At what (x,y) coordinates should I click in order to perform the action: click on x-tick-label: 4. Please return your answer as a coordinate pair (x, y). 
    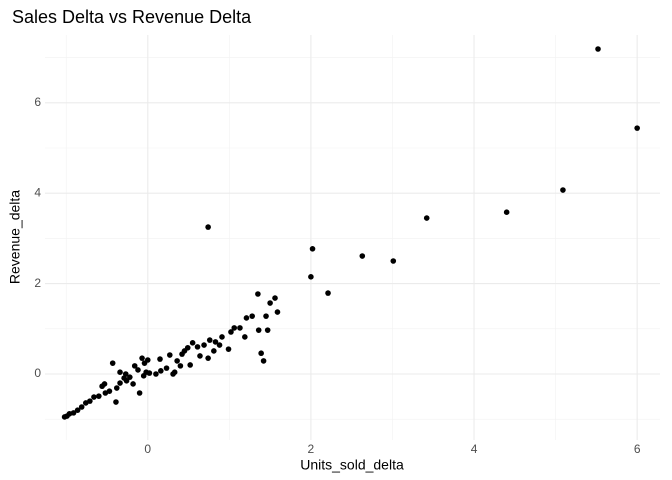
    Looking at the image, I should click on (474, 449).